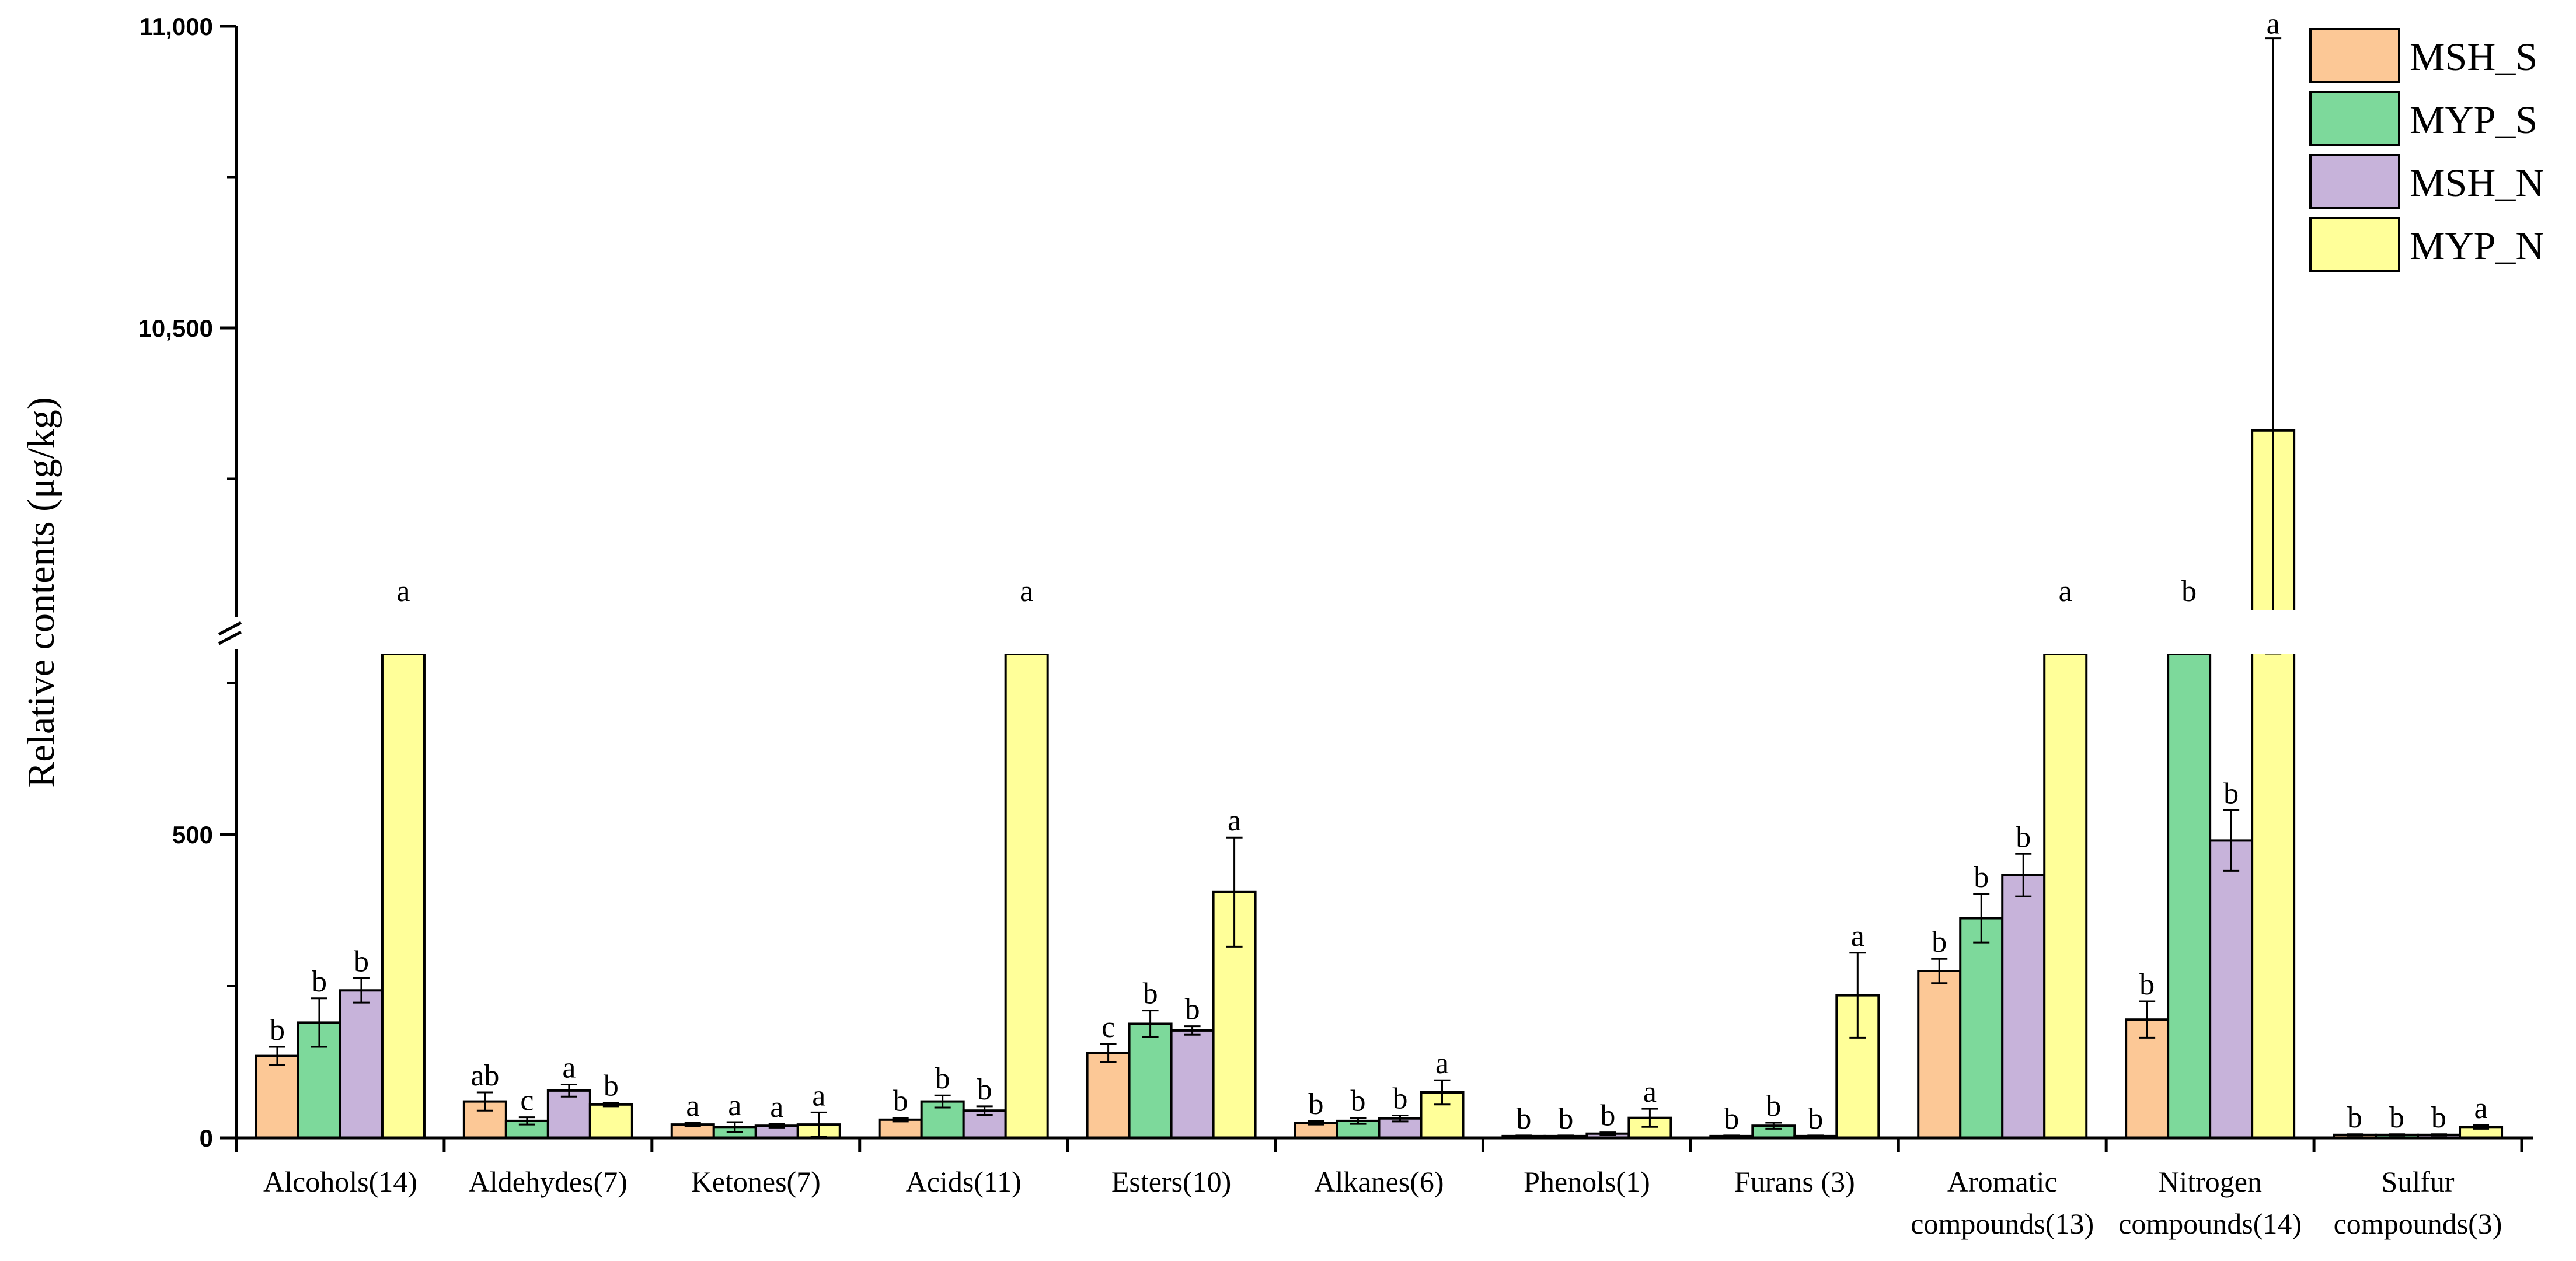 This screenshot has width=2576, height=1261. Describe the element at coordinates (2003, 1223) in the screenshot. I see `x-tick-label: compounds(13)` at that location.